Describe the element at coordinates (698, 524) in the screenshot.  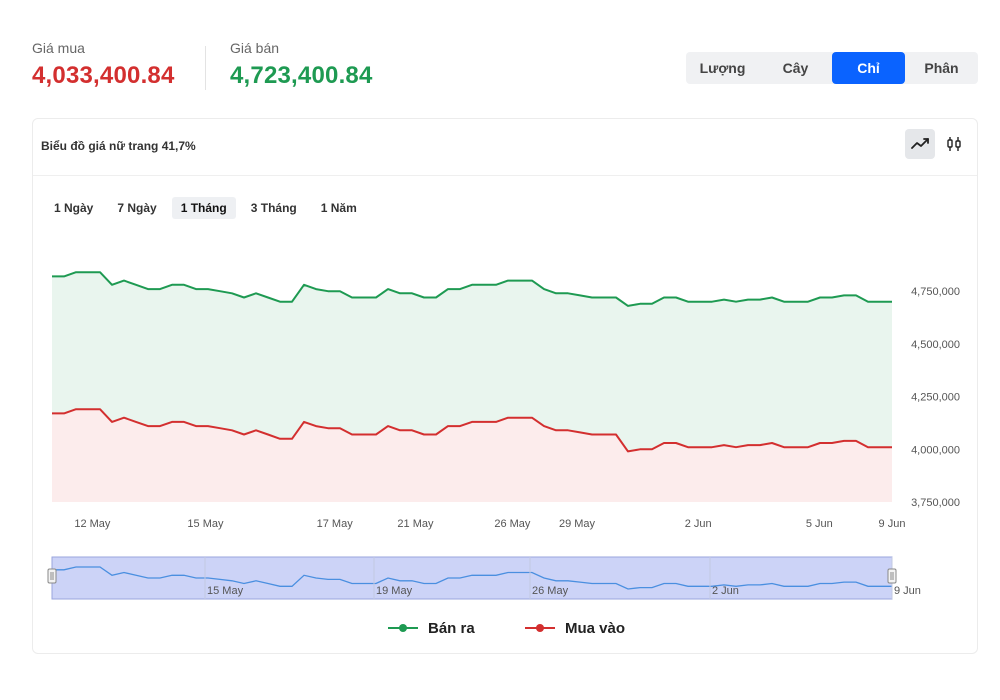
I see `x-tick-label: 2 Jun` at that location.